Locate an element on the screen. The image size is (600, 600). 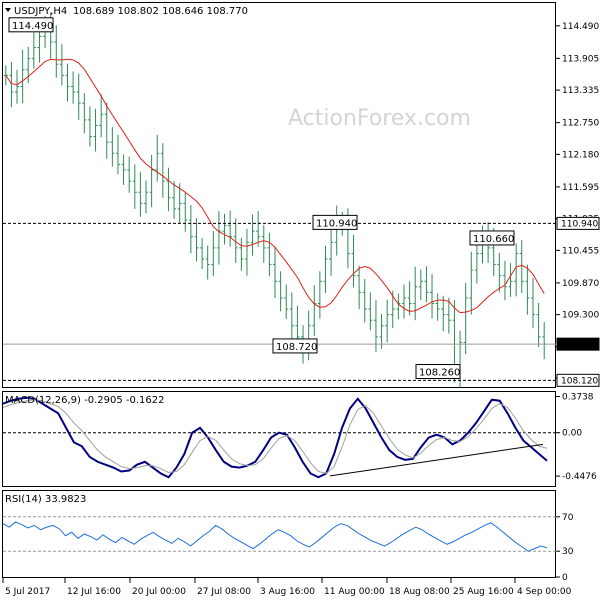
annotation-text: 114.490 is located at coordinates (32, 26).